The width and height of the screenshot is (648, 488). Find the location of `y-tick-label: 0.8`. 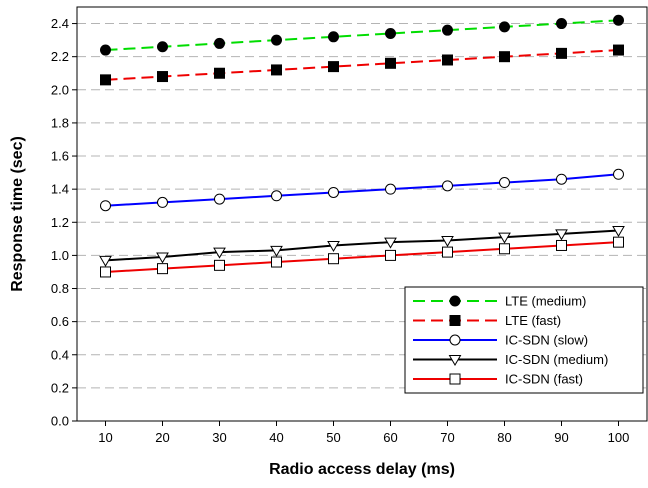

y-tick-label: 0.8 is located at coordinates (60, 288).